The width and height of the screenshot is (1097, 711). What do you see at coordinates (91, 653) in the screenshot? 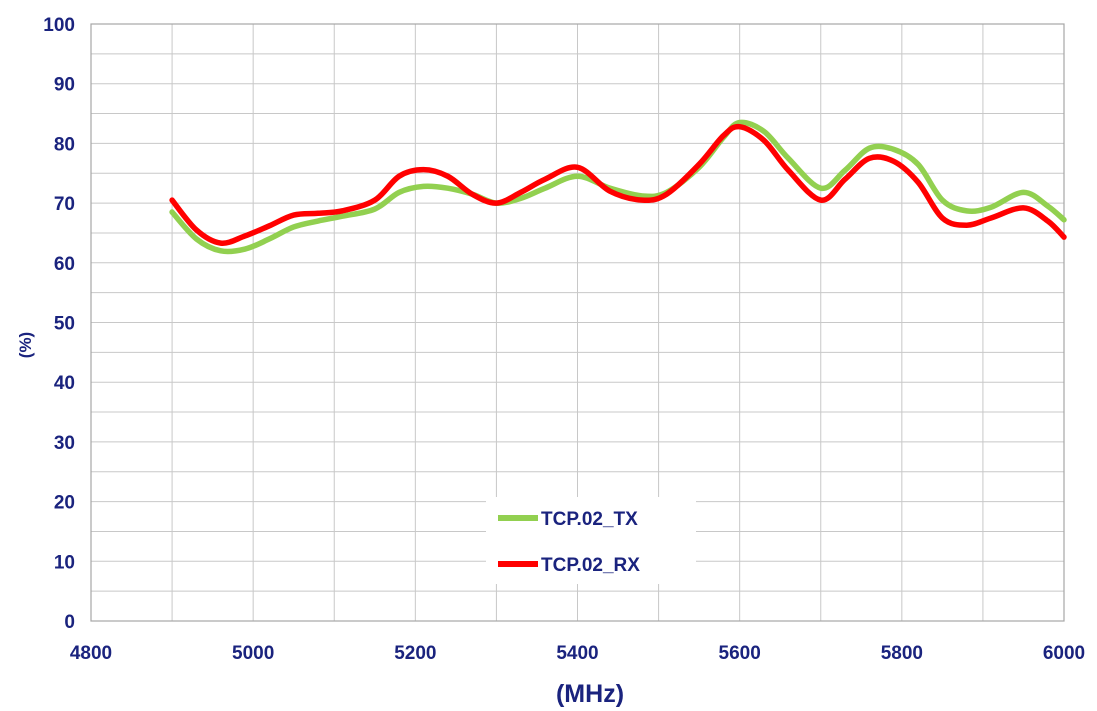
I see `x-tick-label: 4800` at bounding box center [91, 653].